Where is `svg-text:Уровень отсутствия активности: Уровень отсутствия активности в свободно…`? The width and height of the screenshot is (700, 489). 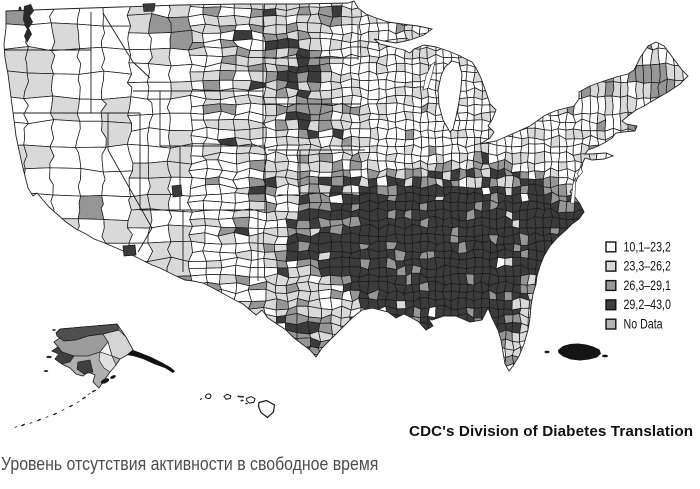 svg-text:Уровень отсутствия активности: Уровень отсутствия активности в свободно… is located at coordinates (189, 464).